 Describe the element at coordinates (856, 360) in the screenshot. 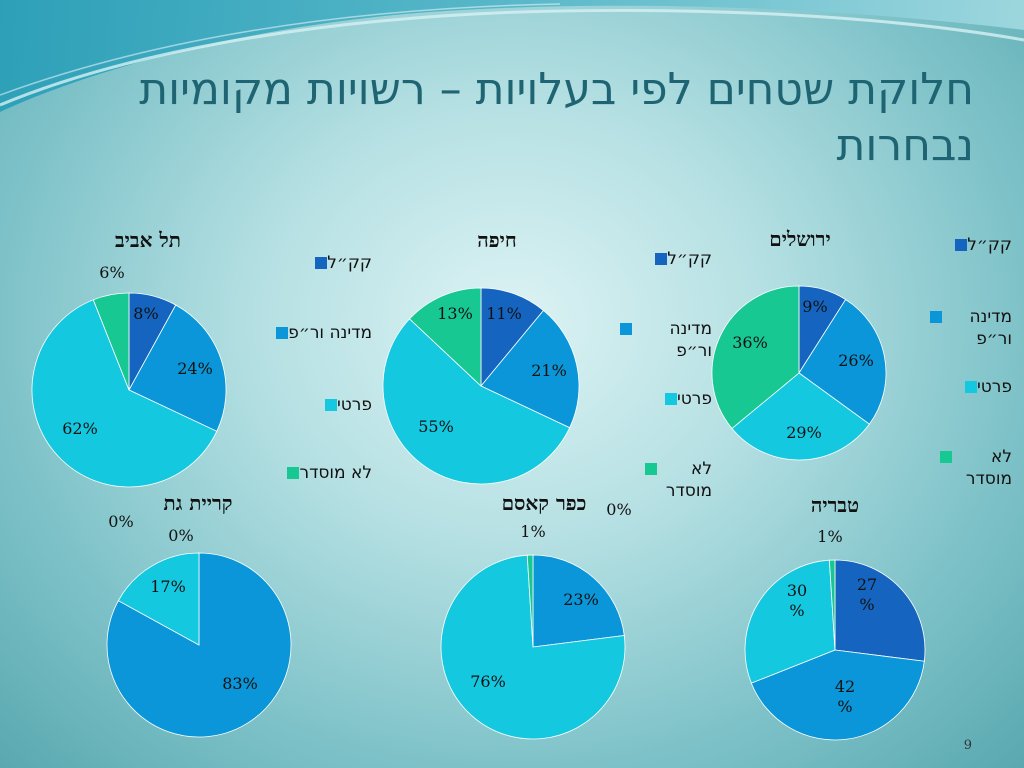

I see `data-label-jerusalem-1: 26%` at that location.